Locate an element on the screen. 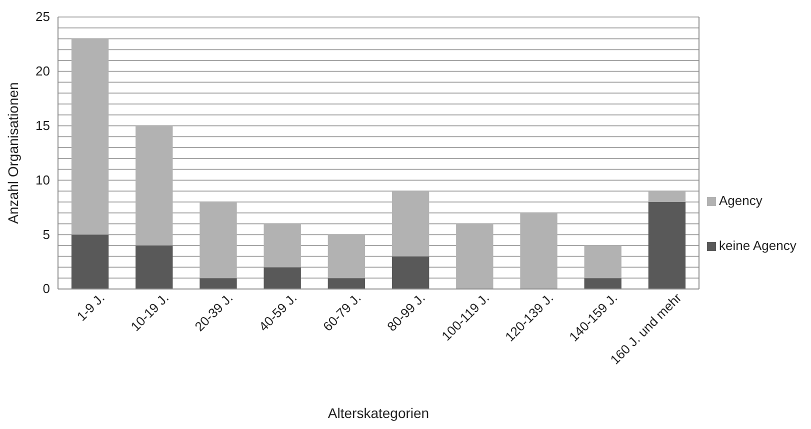  legend-label: Agency is located at coordinates (741, 200).